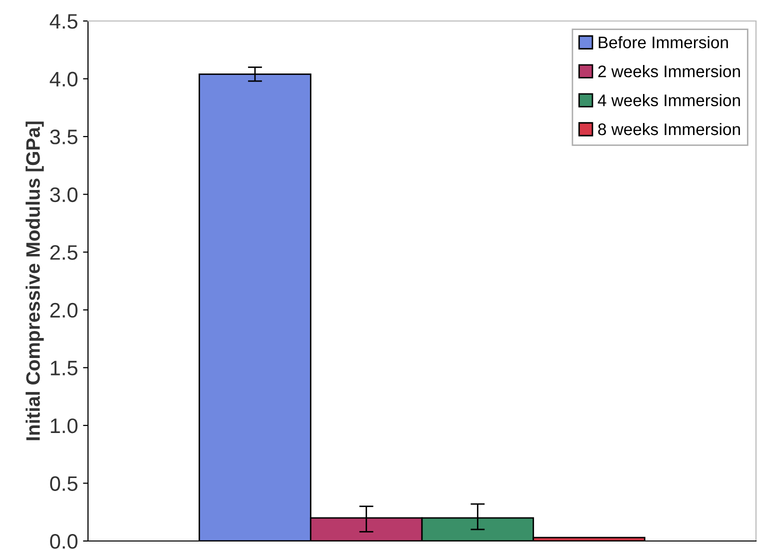  I want to click on legend-label: 4 weeks Immersion, so click(669, 100).